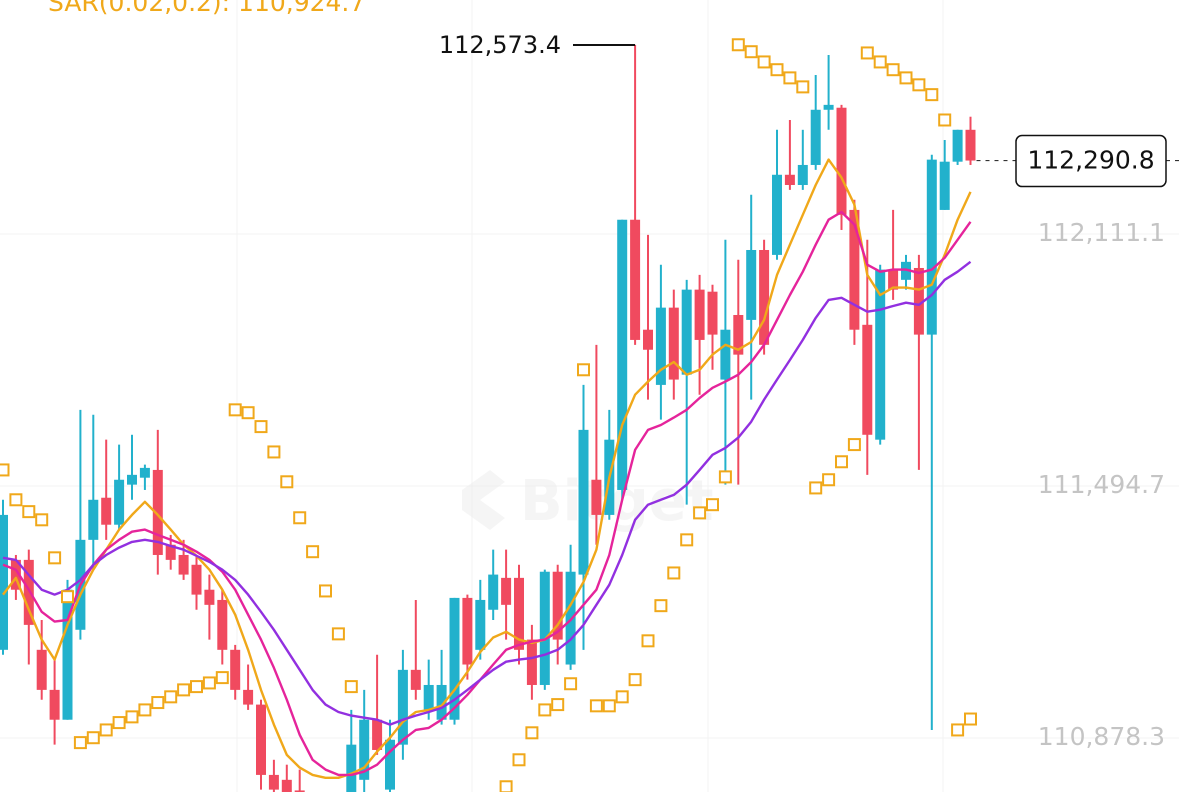 This screenshot has height=792, width=1179. I want to click on watermark-logo, so click(483, 500).